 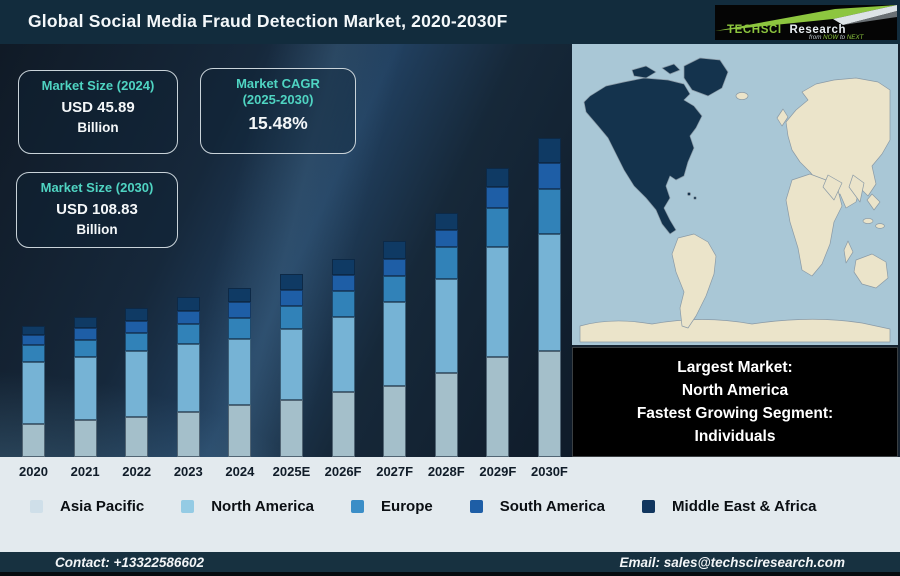 What do you see at coordinates (498, 471) in the screenshot?
I see `x-axis-label: 2029F` at bounding box center [498, 471].